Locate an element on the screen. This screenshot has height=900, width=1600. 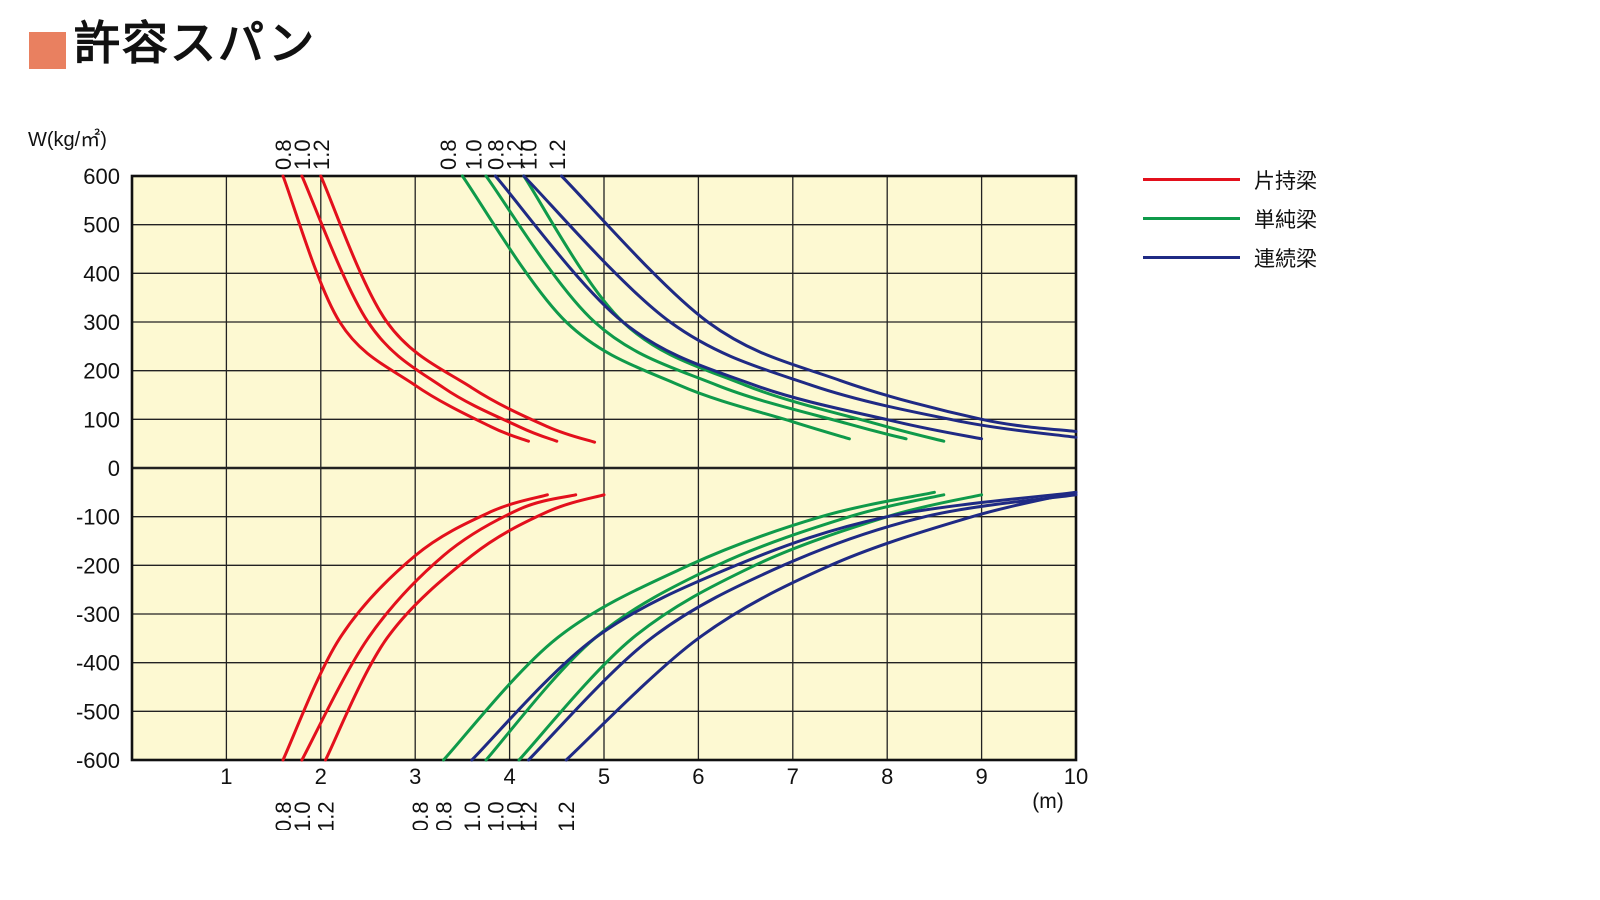
legend-label: 単純梁 is located at coordinates (1285, 219).